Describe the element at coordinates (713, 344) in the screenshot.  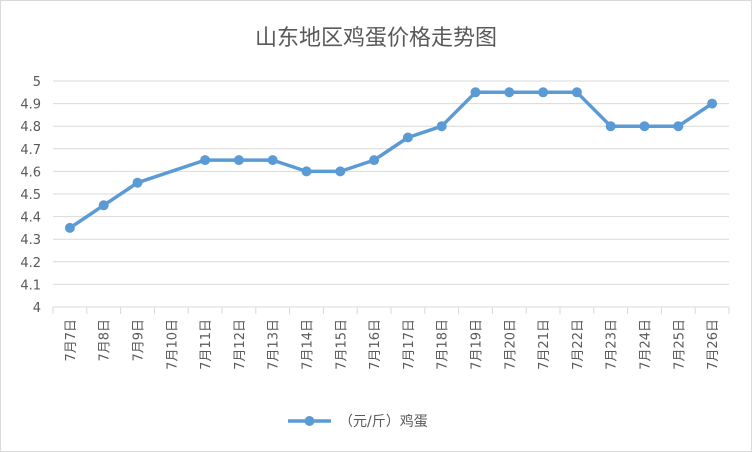
I see `x-tick-label: 7月26日` at that location.